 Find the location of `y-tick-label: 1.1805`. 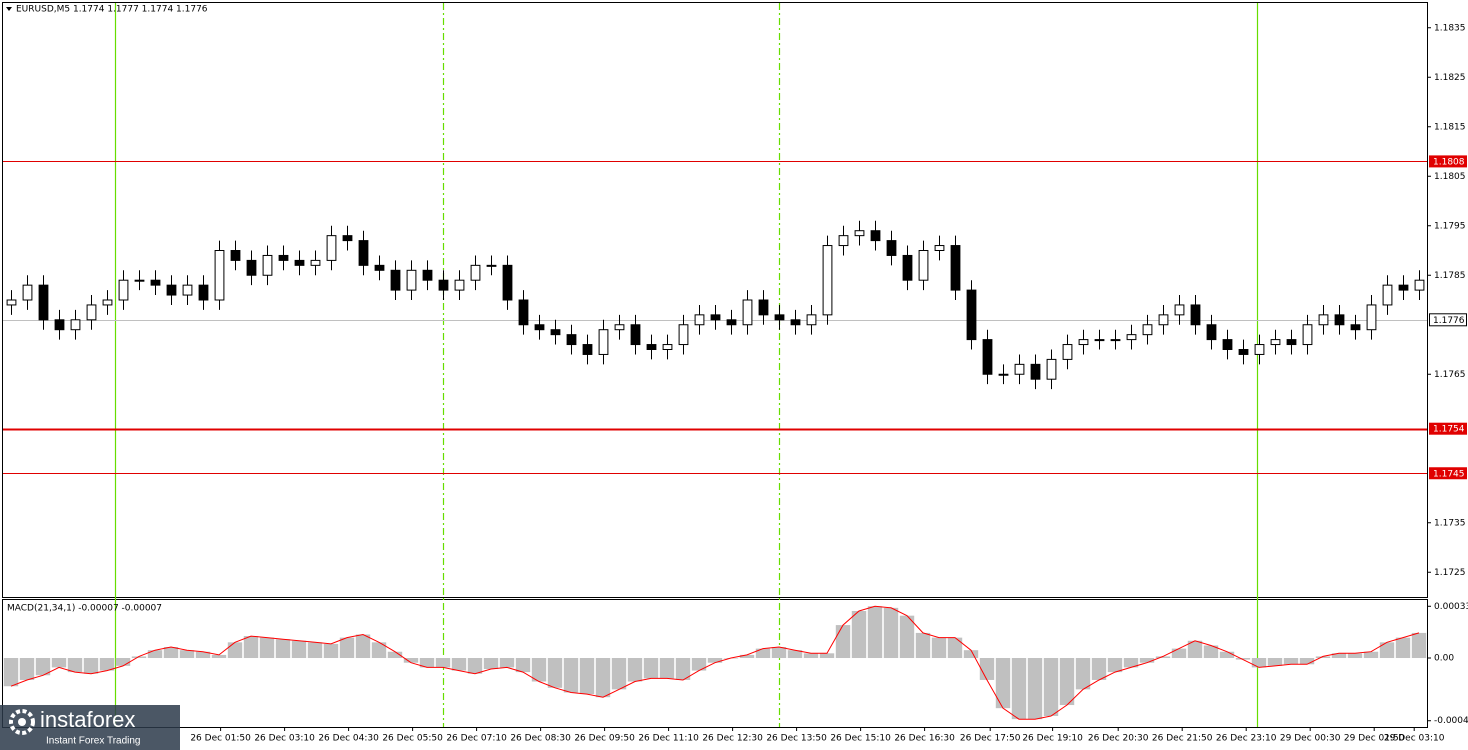

y-tick-label: 1.1805 is located at coordinates (1450, 177).